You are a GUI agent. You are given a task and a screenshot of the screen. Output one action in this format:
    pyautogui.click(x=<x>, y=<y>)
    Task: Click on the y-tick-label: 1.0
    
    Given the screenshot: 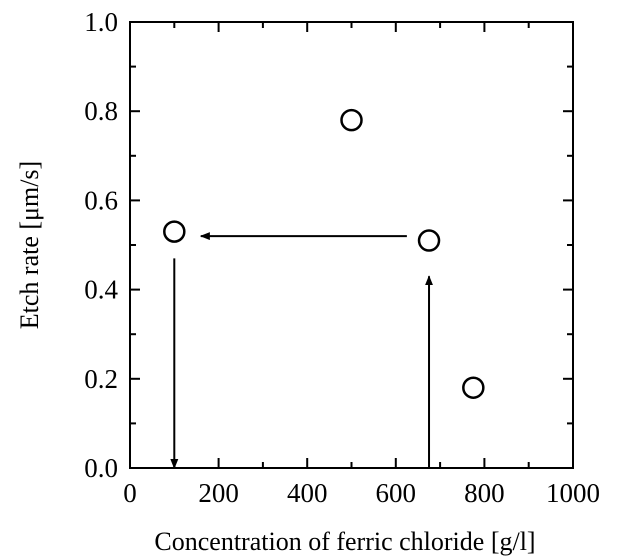 What is the action you would take?
    pyautogui.click(x=101, y=22)
    